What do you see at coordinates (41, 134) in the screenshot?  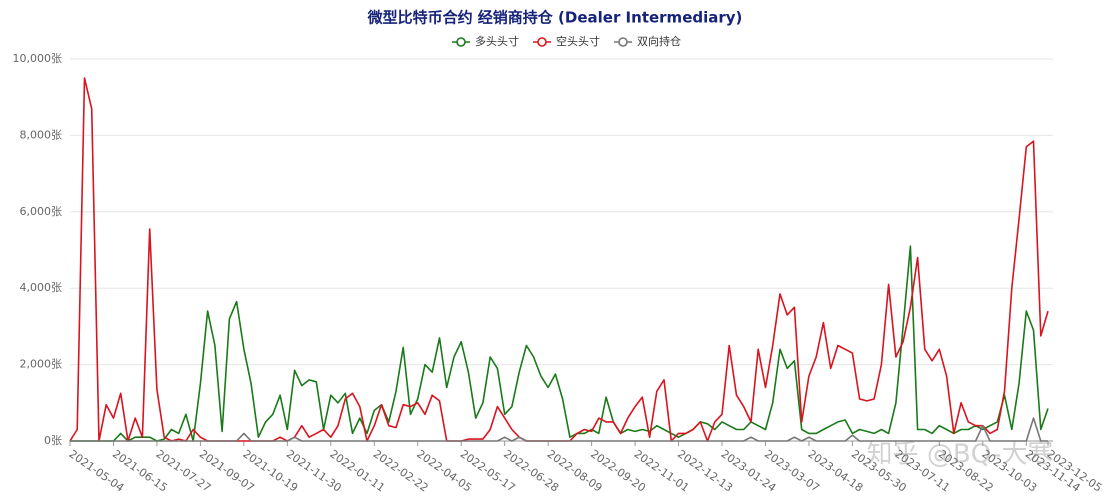 I see `y-tick-label: 8,000张` at bounding box center [41, 134].